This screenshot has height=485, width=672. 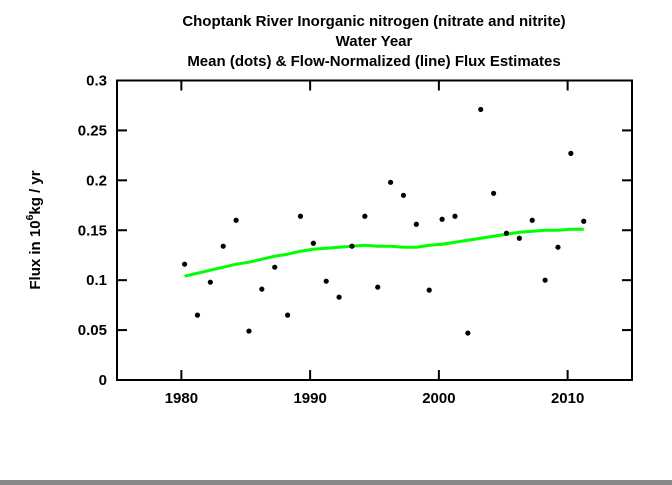 What do you see at coordinates (35, 192) in the screenshot?
I see `y-axis-label-suffix: kg / yr` at bounding box center [35, 192].